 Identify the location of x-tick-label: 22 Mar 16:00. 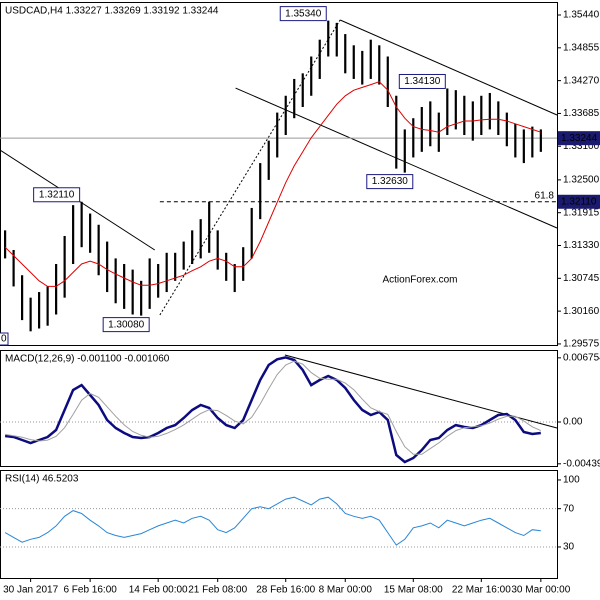
(481, 590).